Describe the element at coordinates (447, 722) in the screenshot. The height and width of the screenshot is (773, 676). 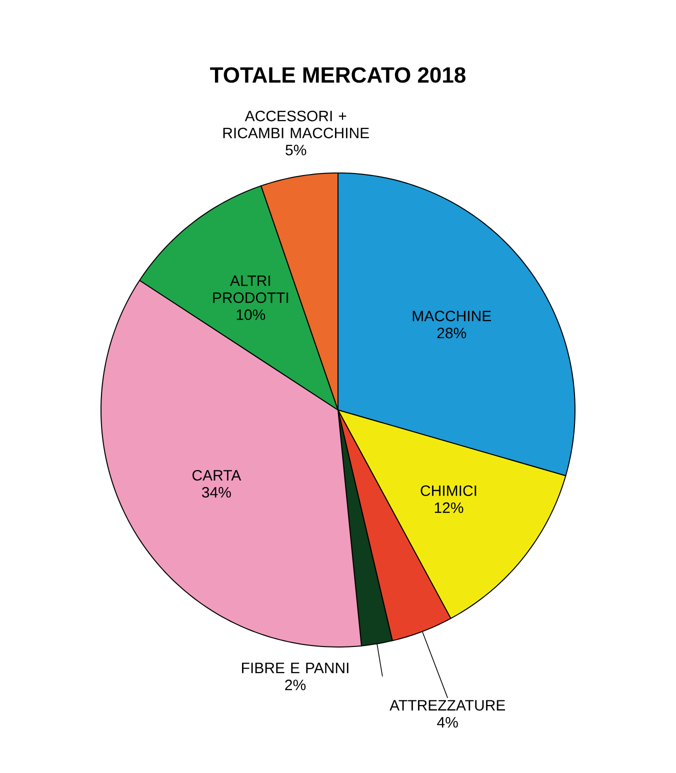
I see `data-label: 4%` at that location.